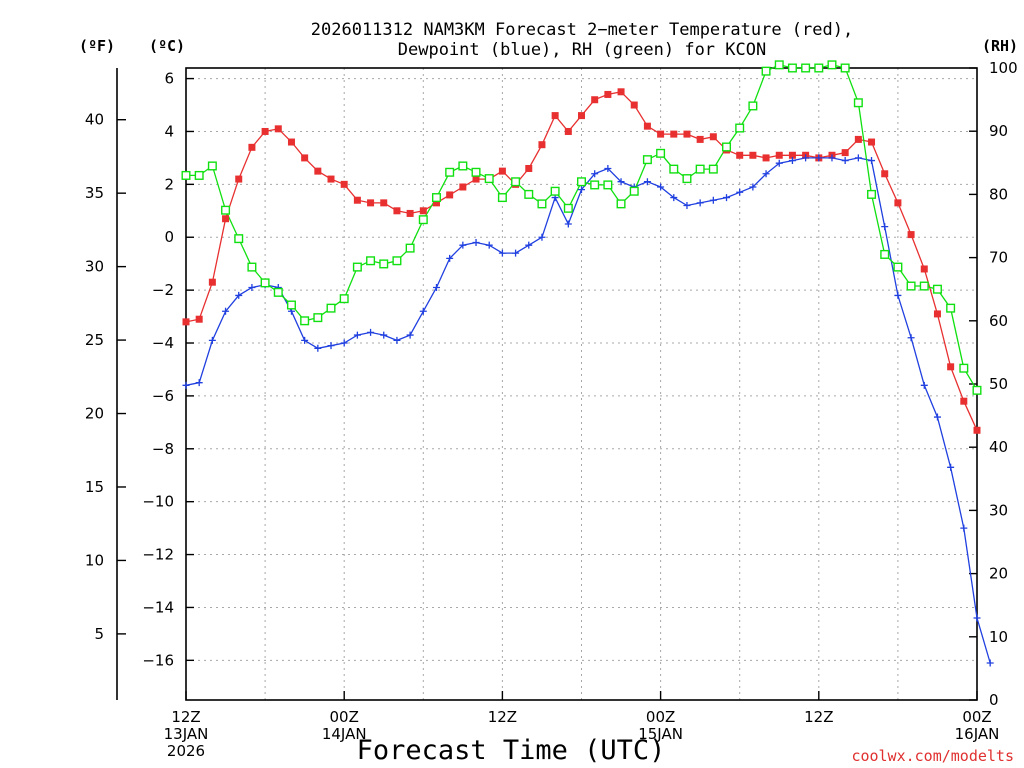 This screenshot has height=768, width=1024. Describe the element at coordinates (169, 79) in the screenshot. I see `celsius-tick-label: 6` at that location.